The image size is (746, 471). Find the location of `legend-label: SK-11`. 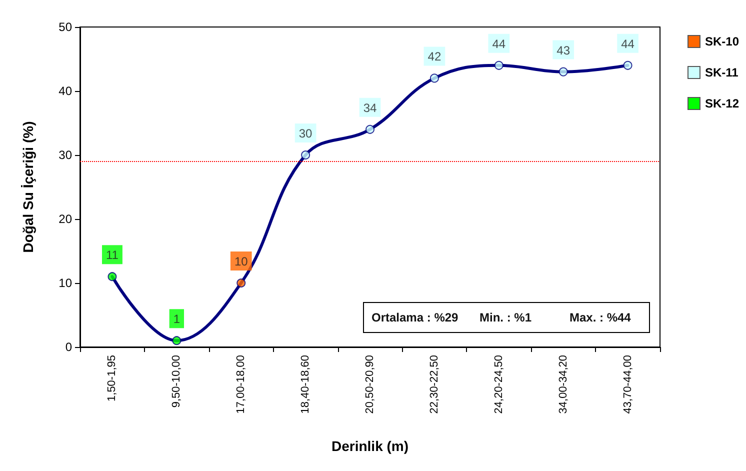

legend-label: SK-11 is located at coordinates (721, 73).